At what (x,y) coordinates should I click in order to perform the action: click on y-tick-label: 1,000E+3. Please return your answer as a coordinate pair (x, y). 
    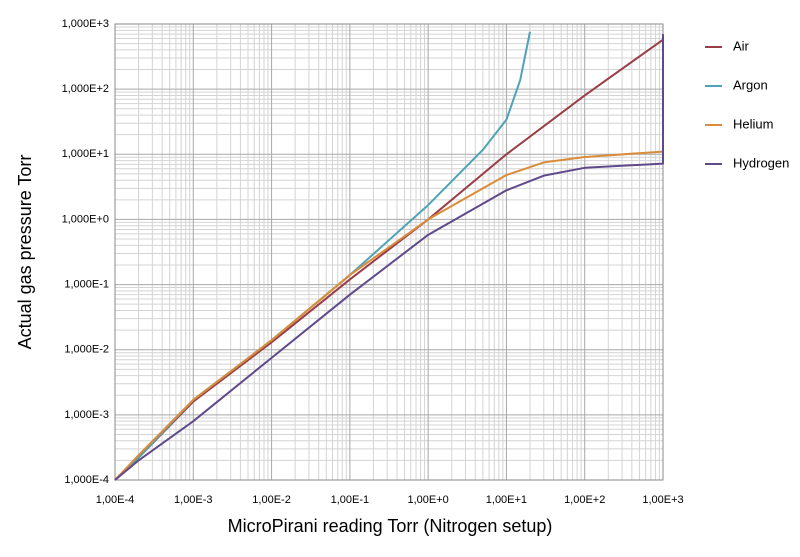
    Looking at the image, I should click on (85, 24).